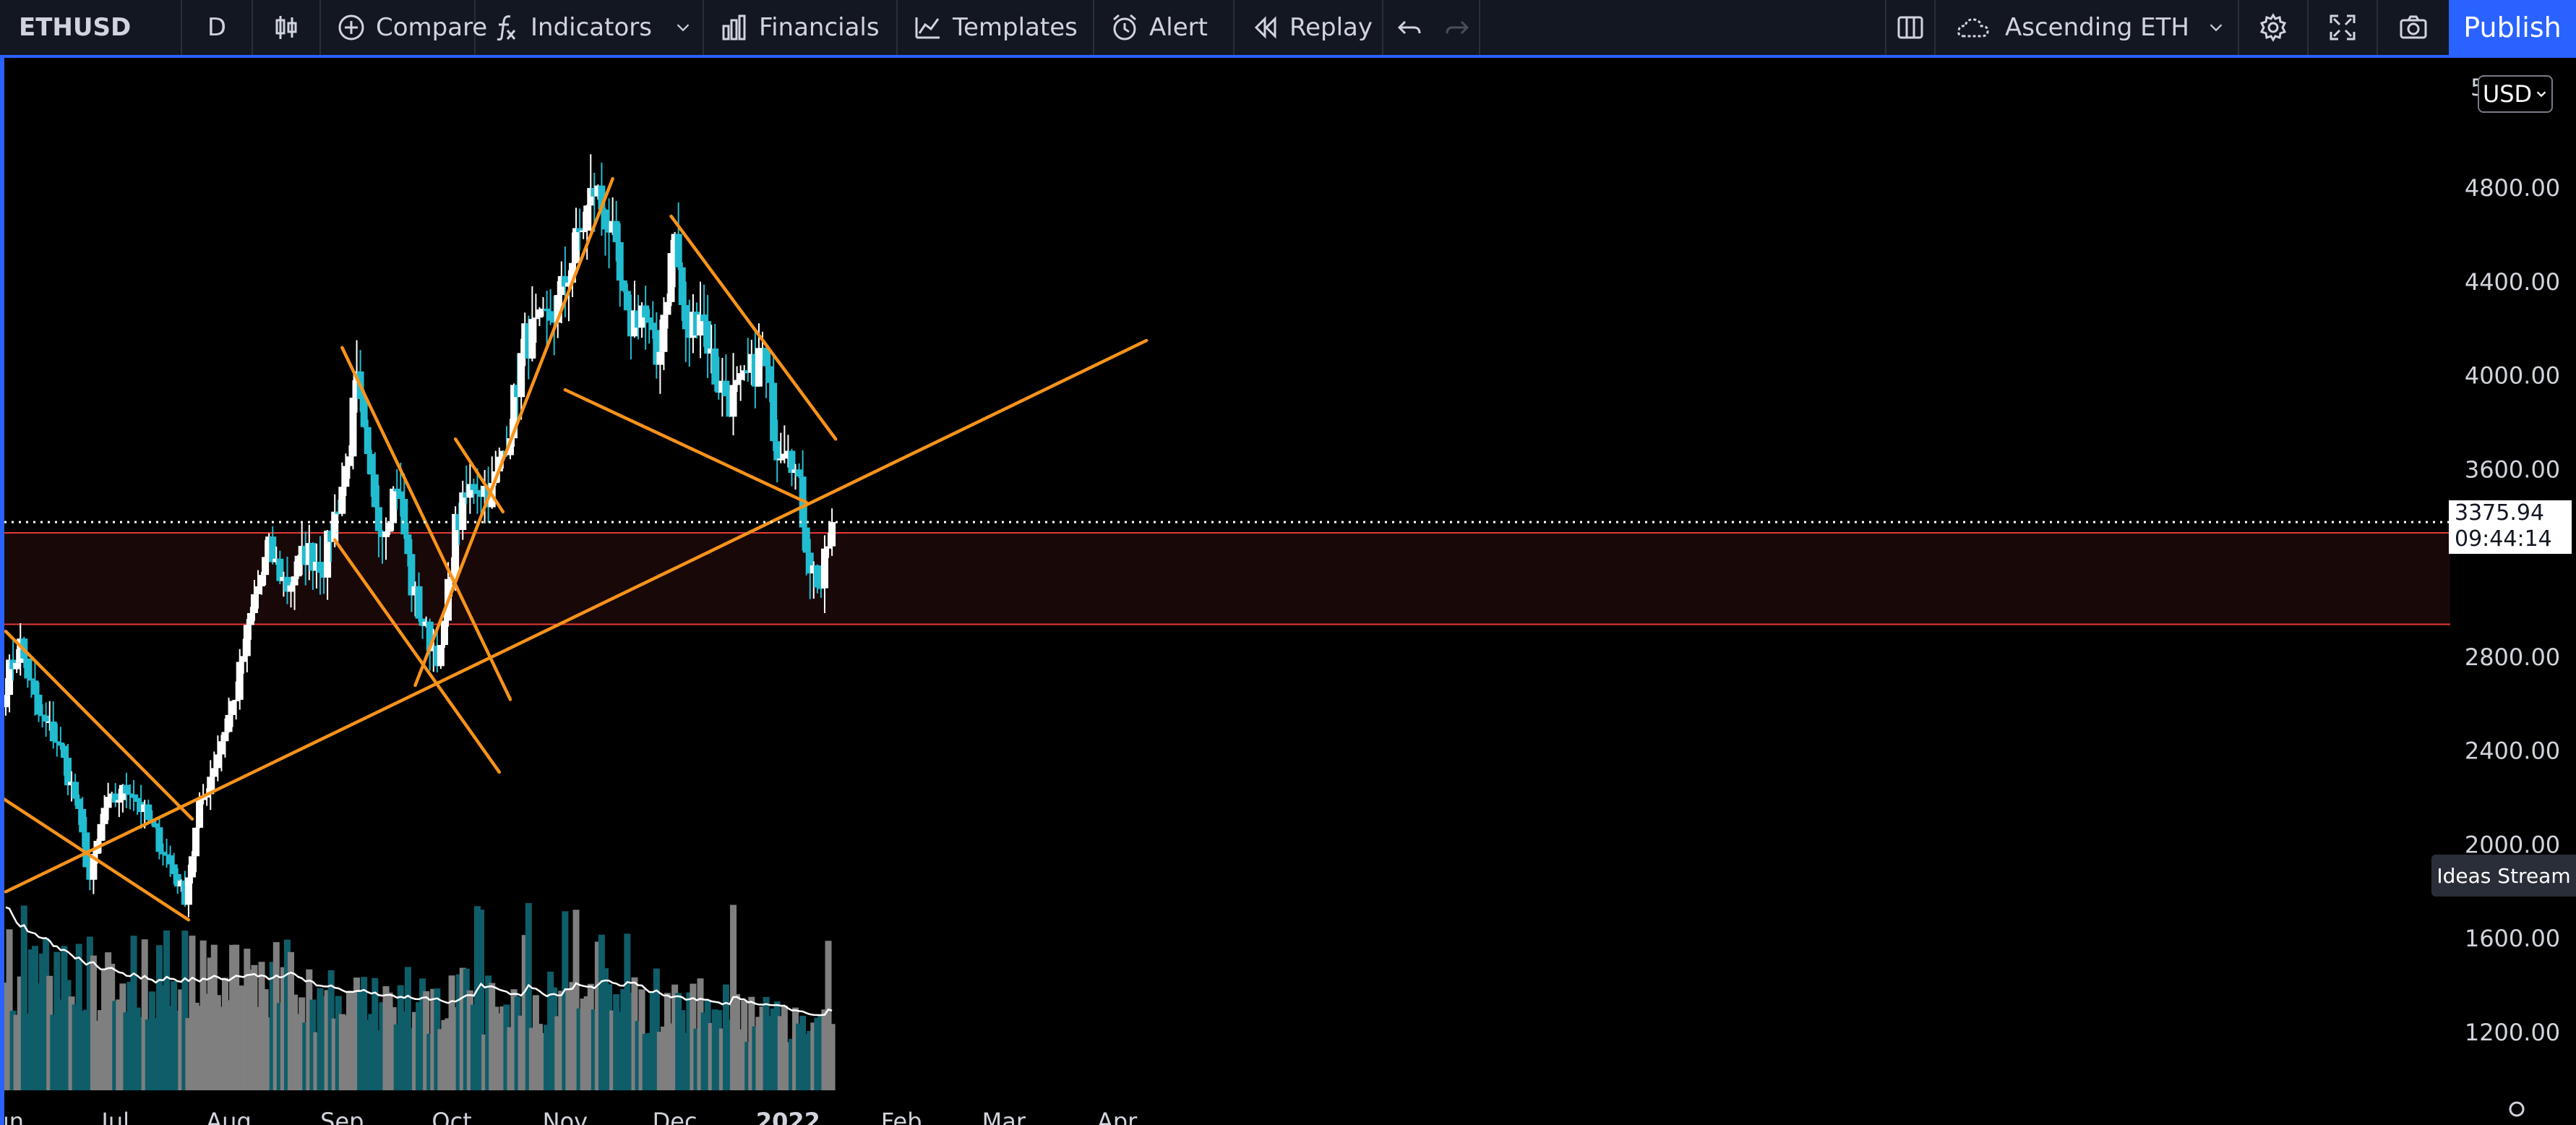  I want to click on gear-icon, so click(2273, 27).